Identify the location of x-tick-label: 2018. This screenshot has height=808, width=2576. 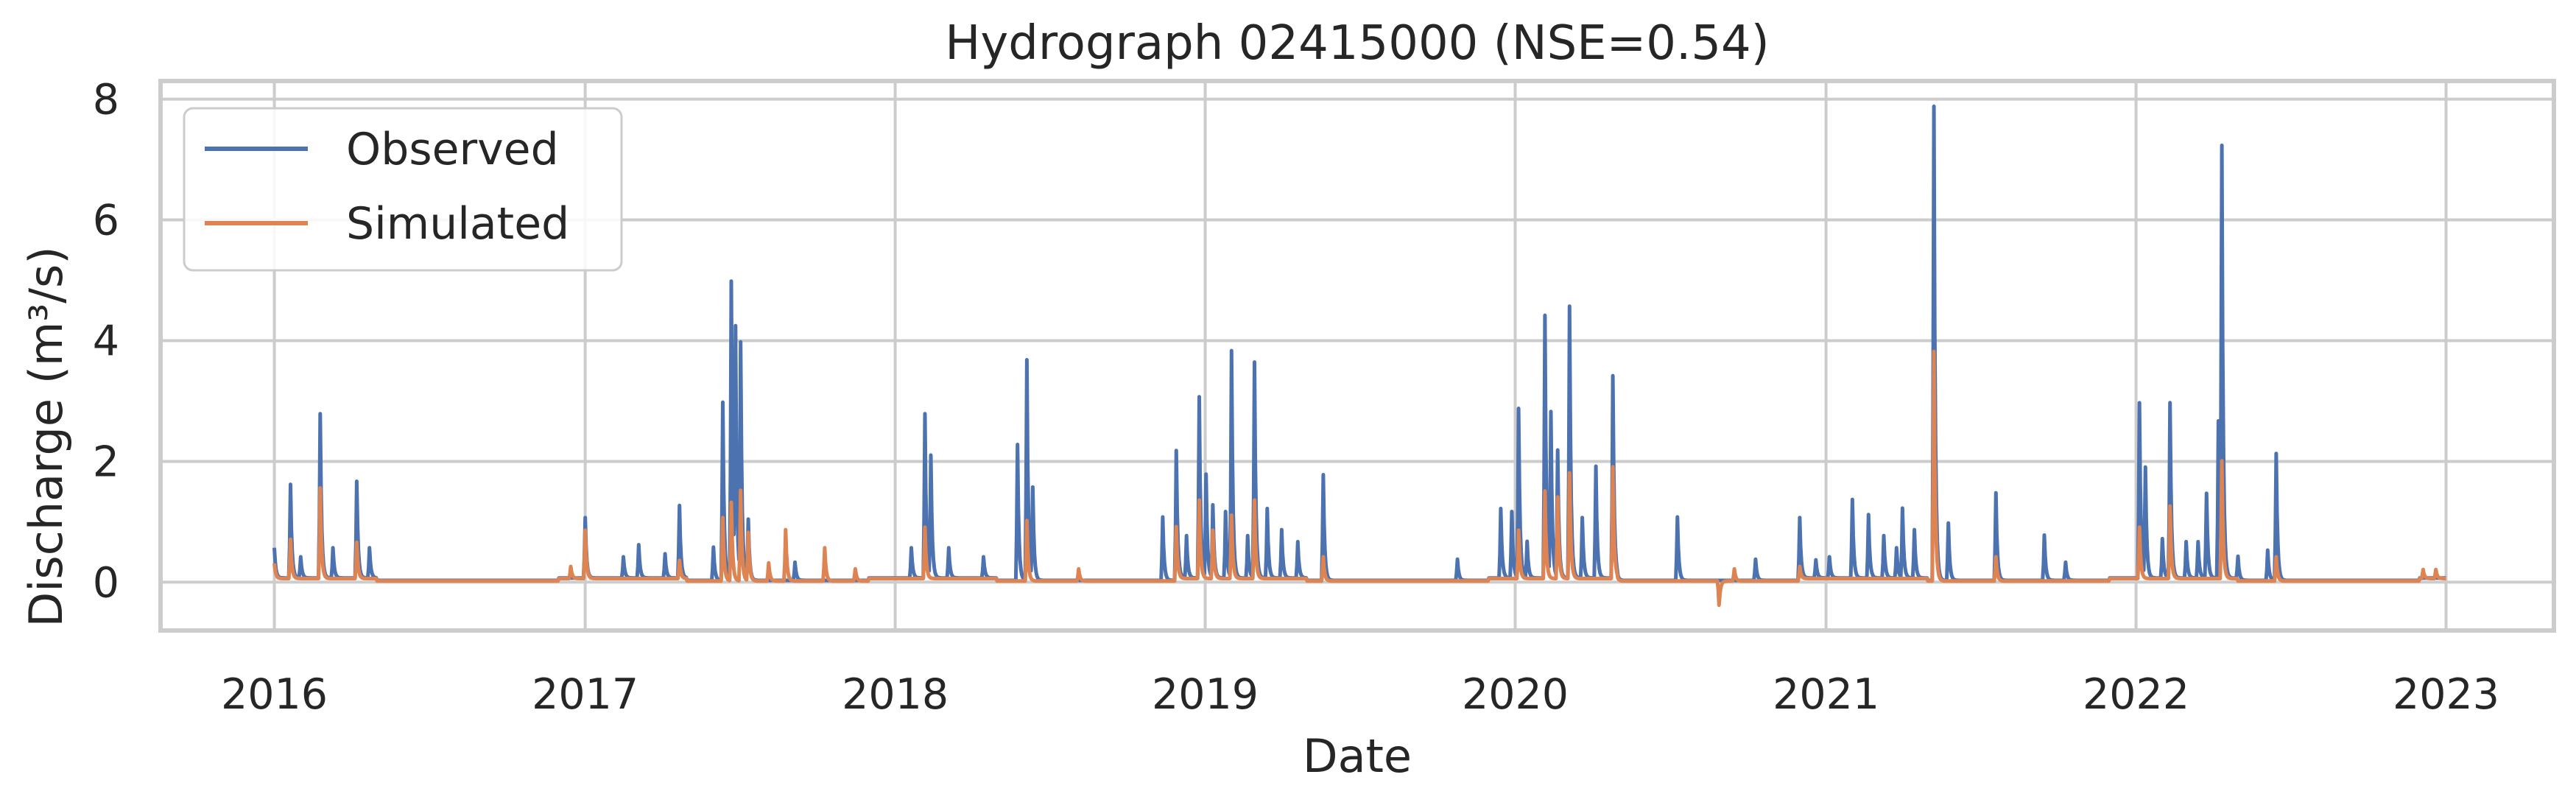
(895, 694).